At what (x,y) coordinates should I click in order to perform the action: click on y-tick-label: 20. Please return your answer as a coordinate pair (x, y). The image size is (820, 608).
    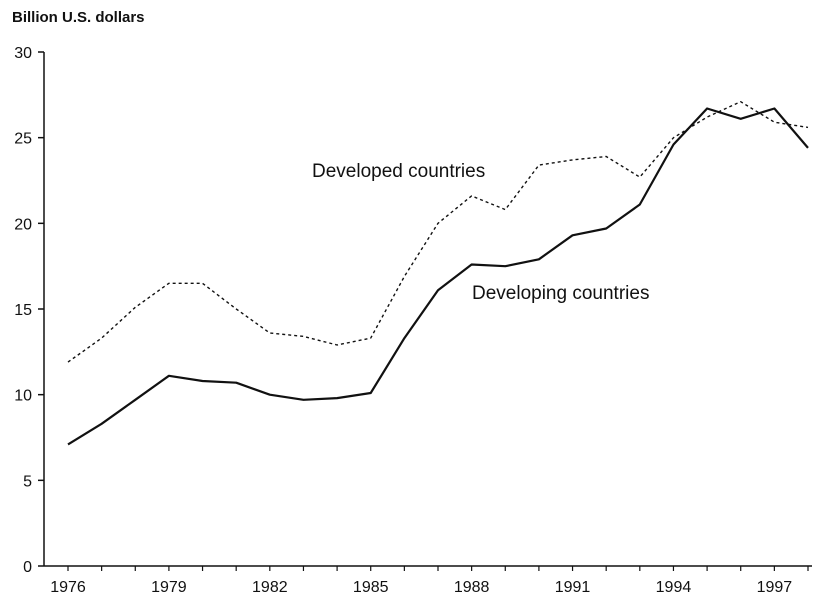
    Looking at the image, I should click on (23, 224).